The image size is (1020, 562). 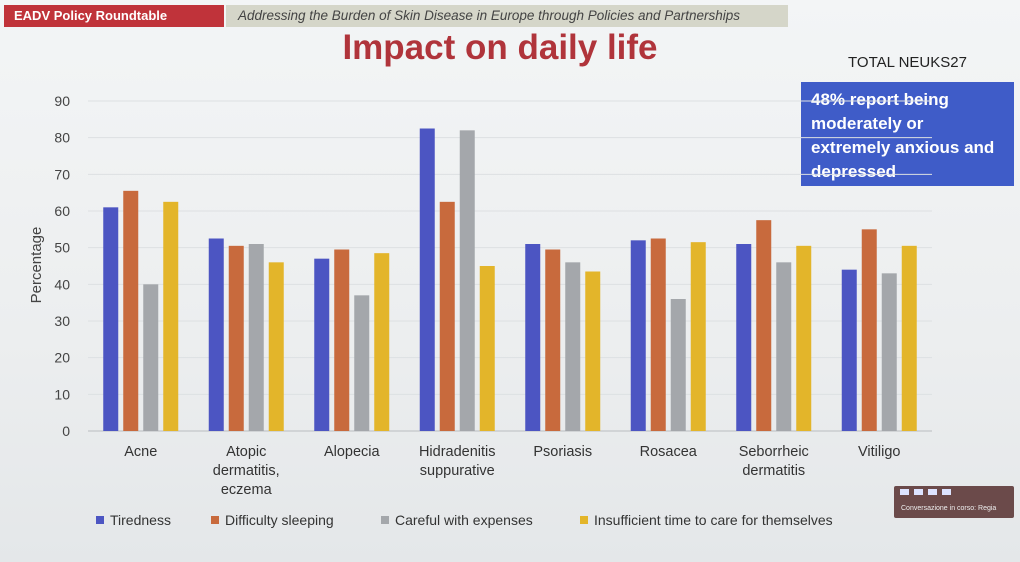 I want to click on y-tick-label: 40, so click(x=62, y=284).